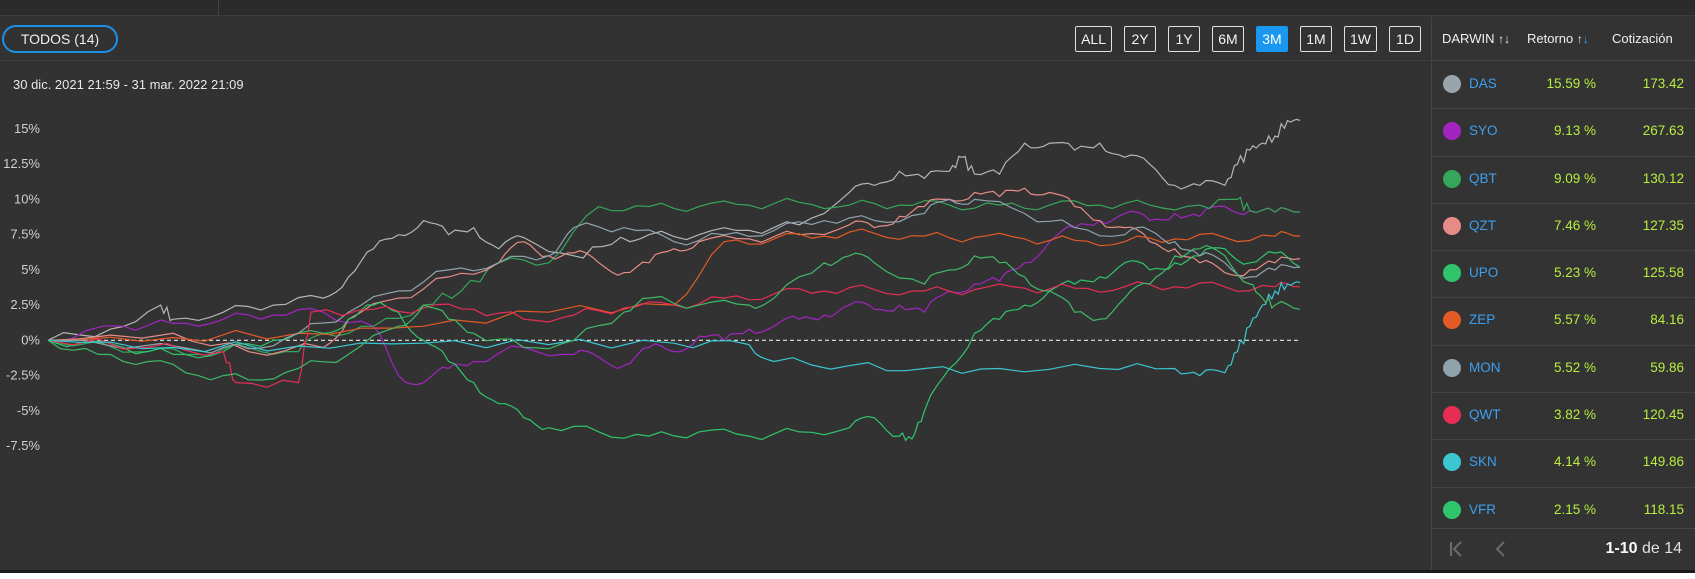 This screenshot has height=579, width=1695. I want to click on darwin-name-link: QWT, so click(1485, 415).